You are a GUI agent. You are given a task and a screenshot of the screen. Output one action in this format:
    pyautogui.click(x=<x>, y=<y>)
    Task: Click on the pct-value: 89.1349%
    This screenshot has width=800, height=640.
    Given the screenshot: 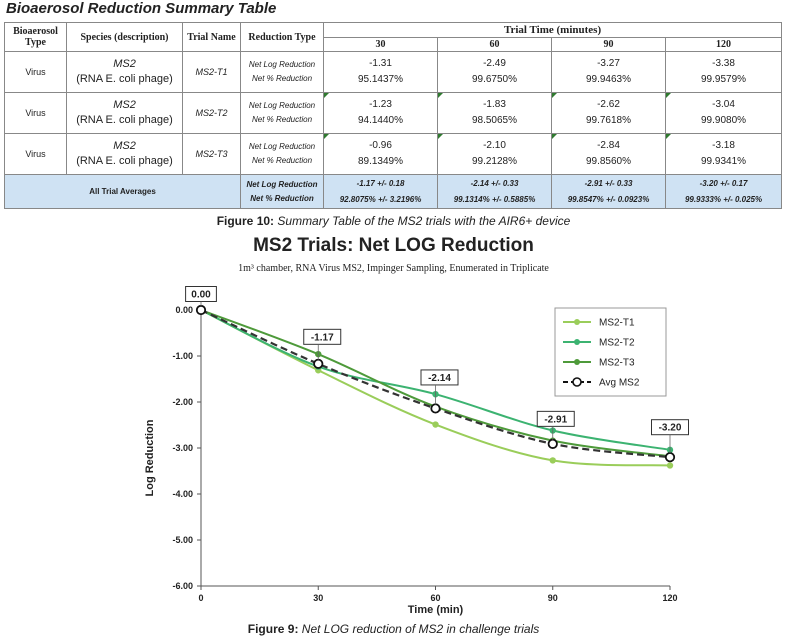 What is the action you would take?
    pyautogui.click(x=380, y=161)
    